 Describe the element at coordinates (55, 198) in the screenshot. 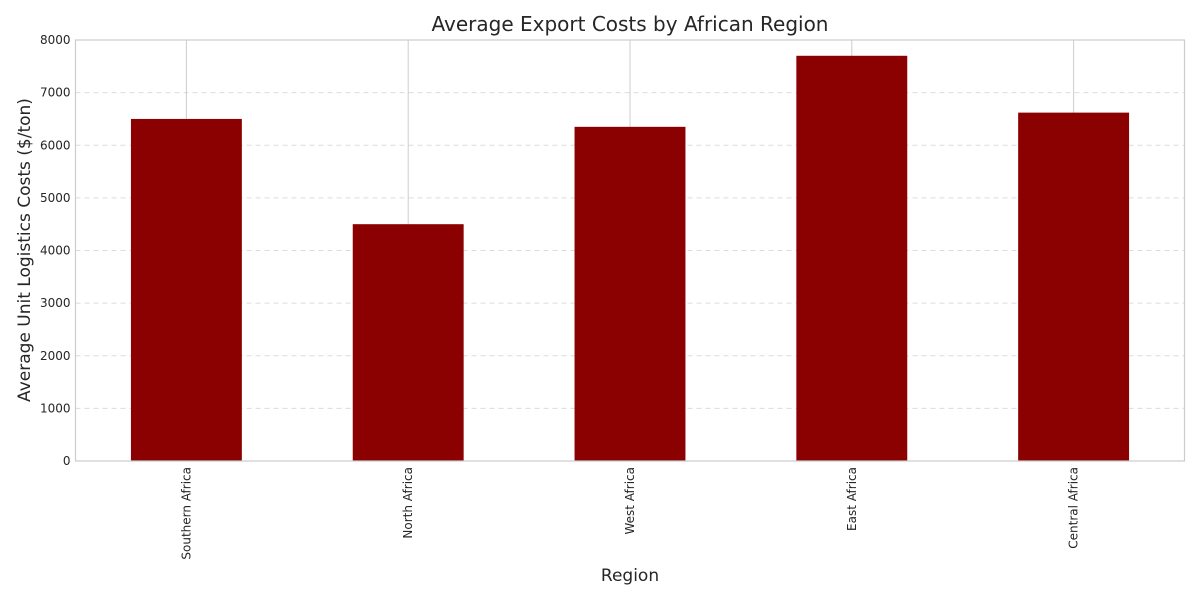

I see `y-tick-label: 5000` at that location.